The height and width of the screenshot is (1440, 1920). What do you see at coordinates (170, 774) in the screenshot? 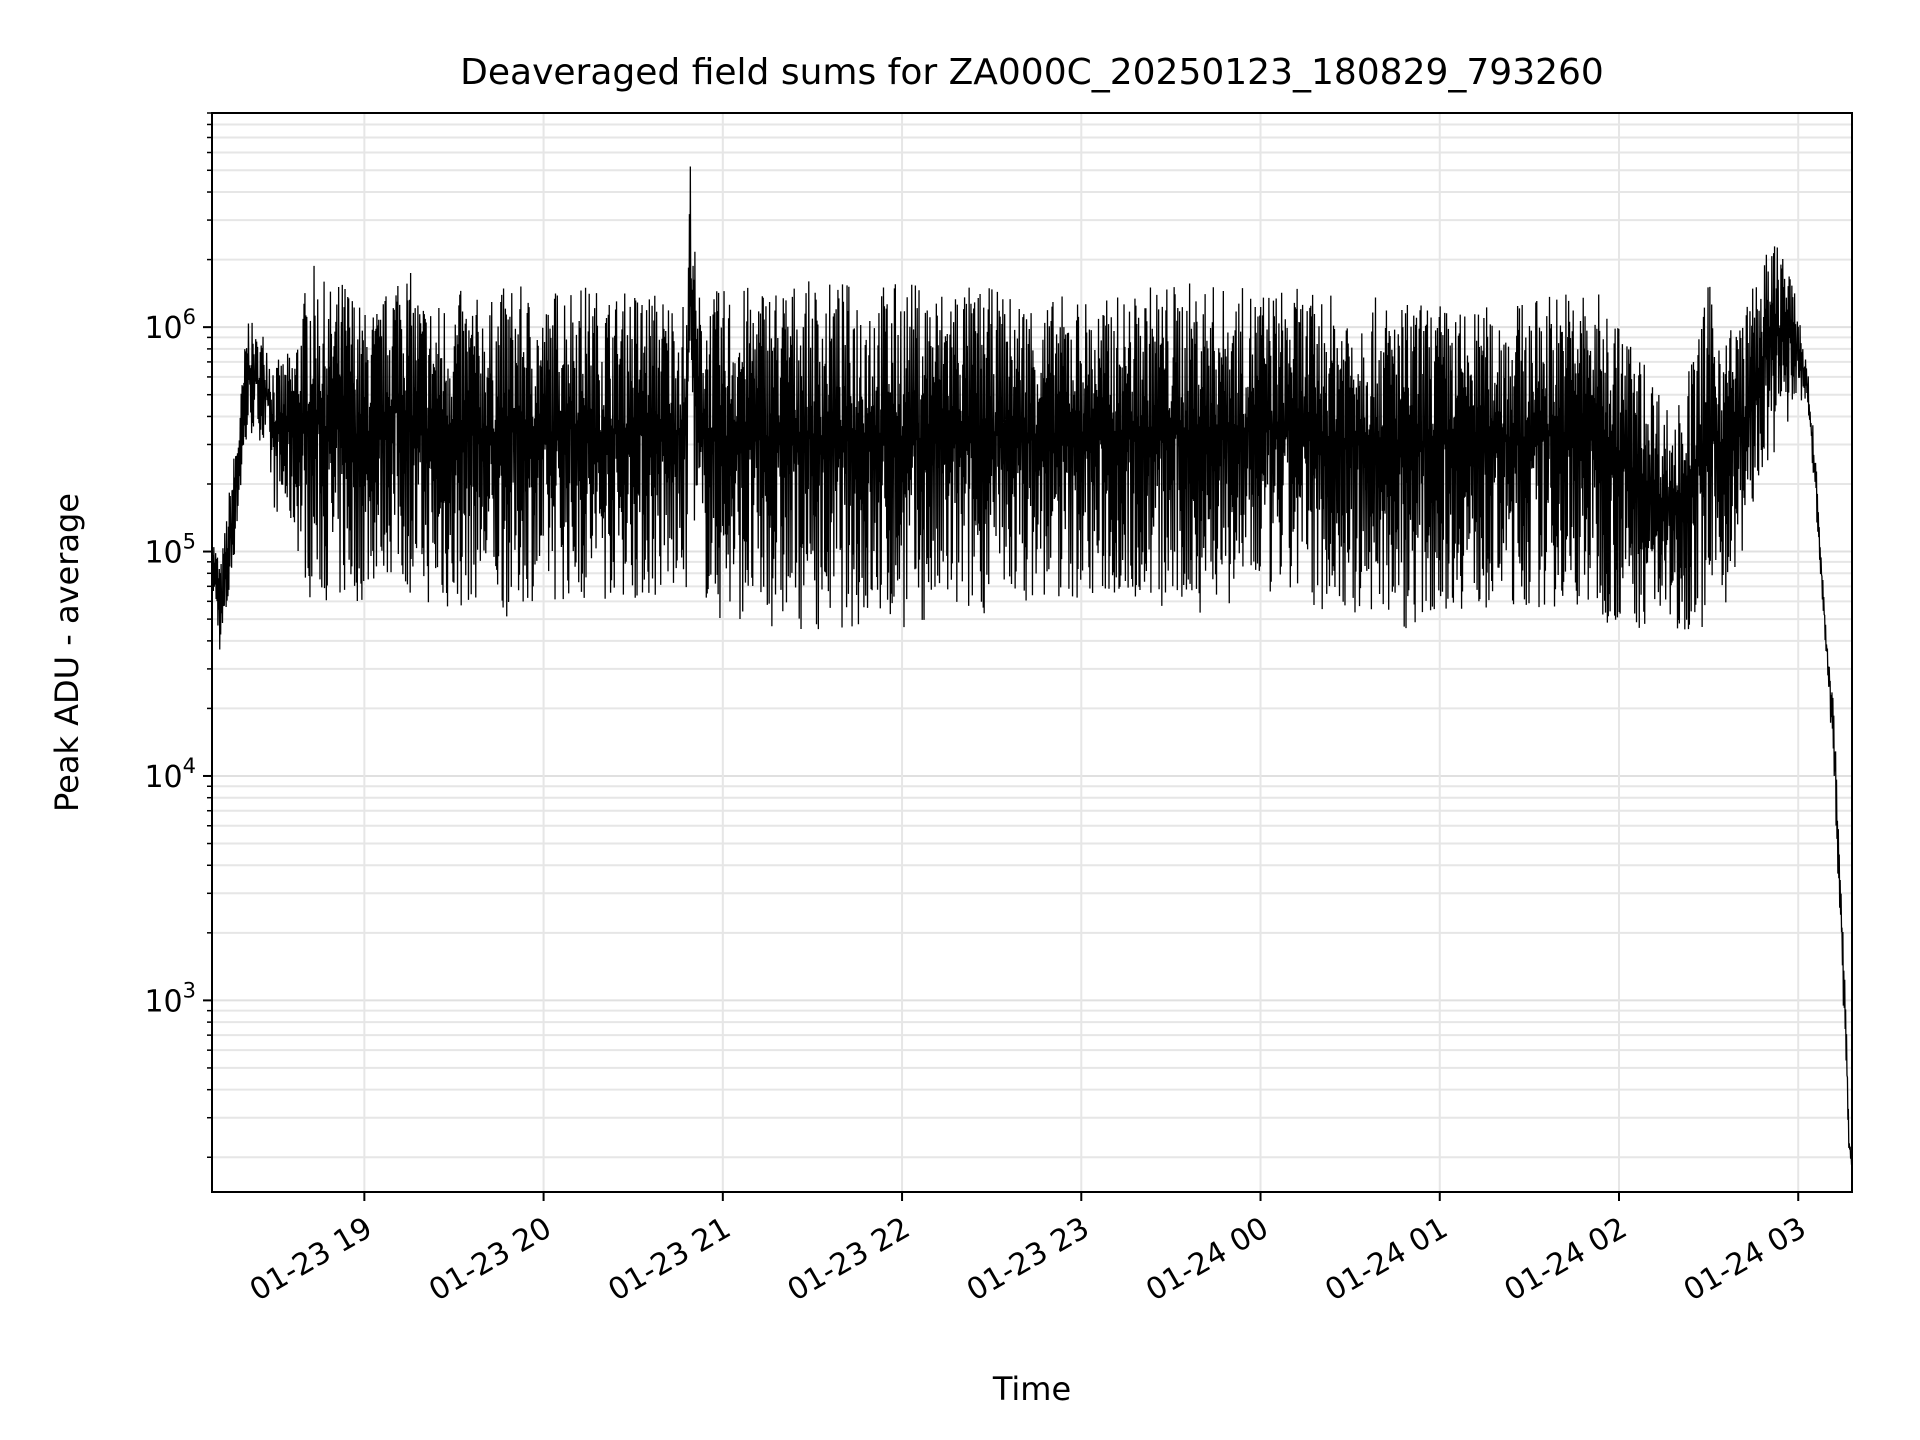
I see `y-tick-label: 10⁴` at bounding box center [170, 774].